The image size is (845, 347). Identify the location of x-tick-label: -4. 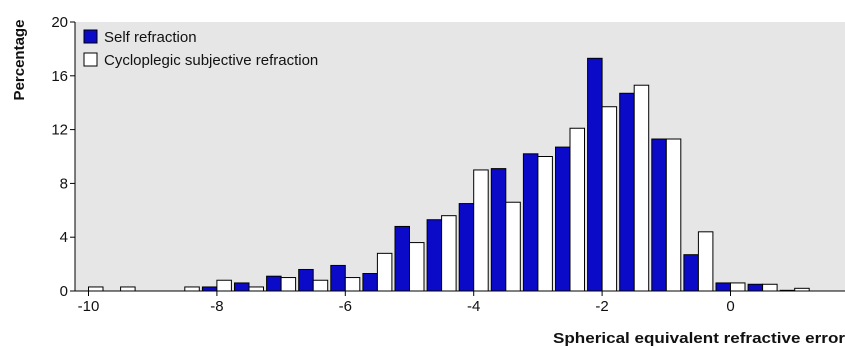
(473, 306).